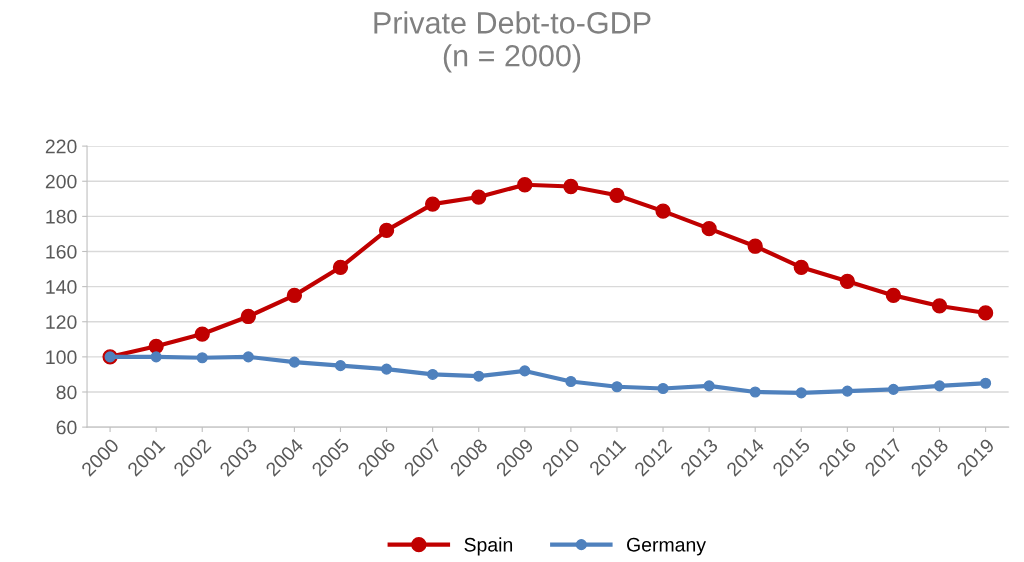  What do you see at coordinates (66, 427) in the screenshot?
I see `y-tick-label: 60` at bounding box center [66, 427].